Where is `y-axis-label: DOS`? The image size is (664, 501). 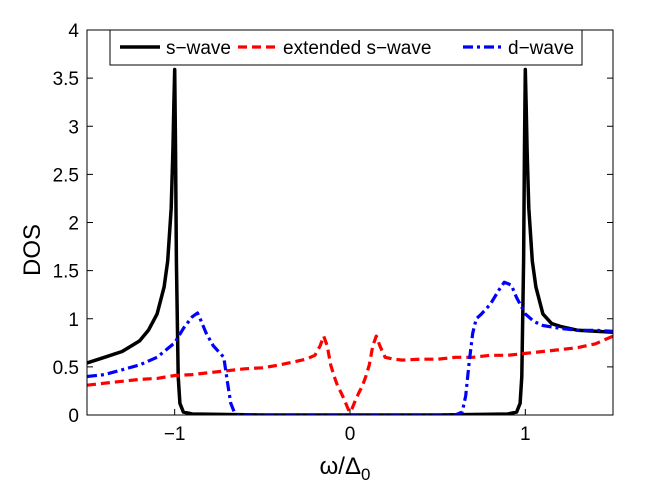
y-axis-label: DOS is located at coordinates (32, 250).